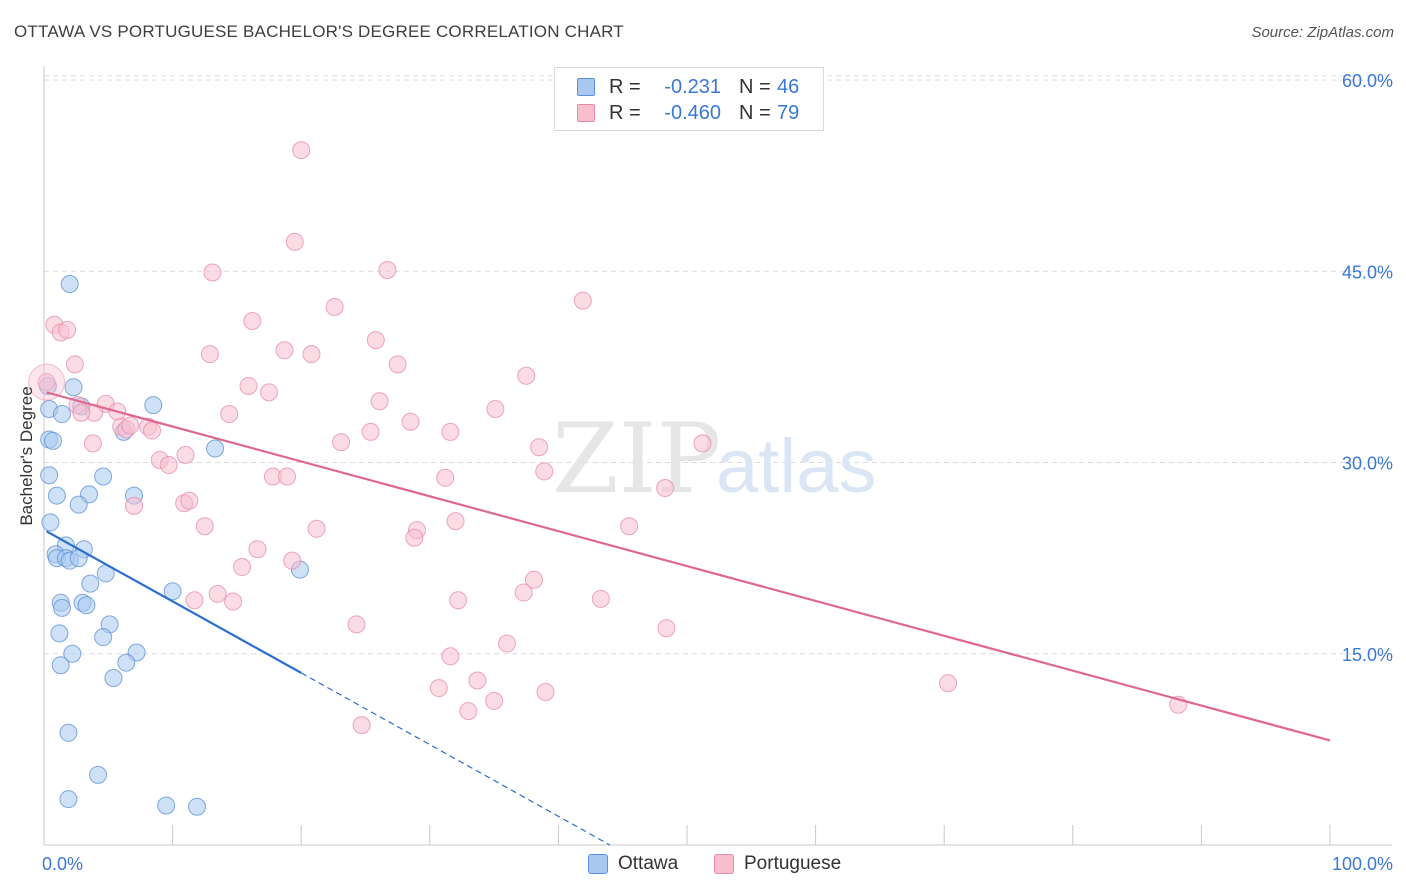 Image resolution: width=1406 pixels, height=892 pixels. Describe the element at coordinates (796, 466) in the screenshot. I see `watermark-atlas: atlas` at that location.